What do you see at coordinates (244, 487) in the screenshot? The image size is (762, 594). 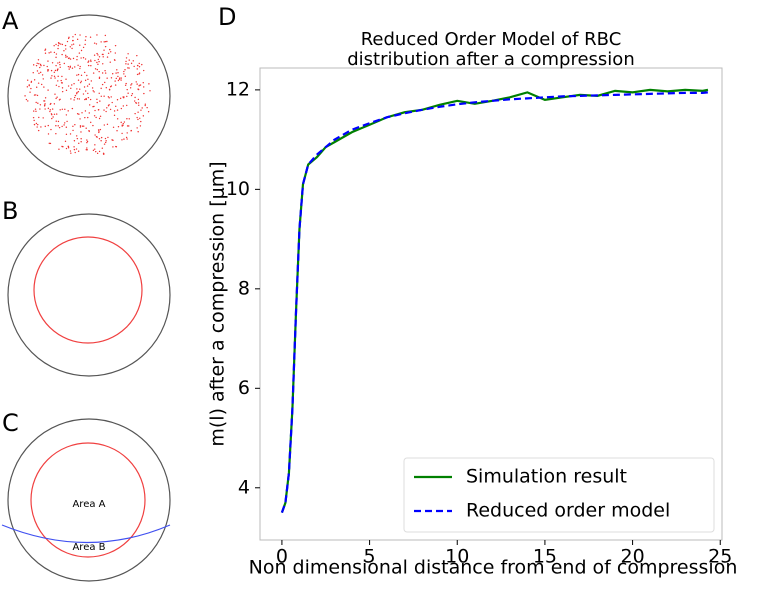 I see `y-tick-label: 4` at bounding box center [244, 487].